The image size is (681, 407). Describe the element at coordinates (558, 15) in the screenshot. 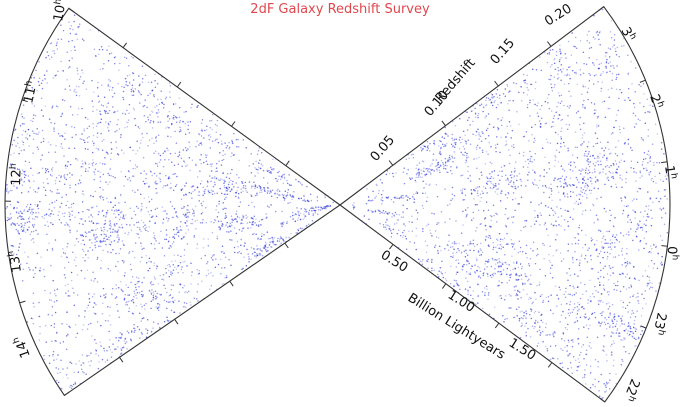

I see `redshift-tick-label: 0.20` at that location.